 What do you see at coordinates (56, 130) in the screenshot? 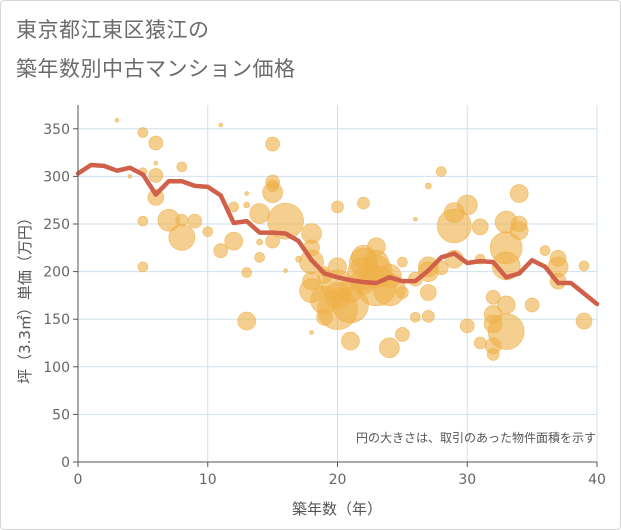
I see `y-tick-label: 350` at bounding box center [56, 130].